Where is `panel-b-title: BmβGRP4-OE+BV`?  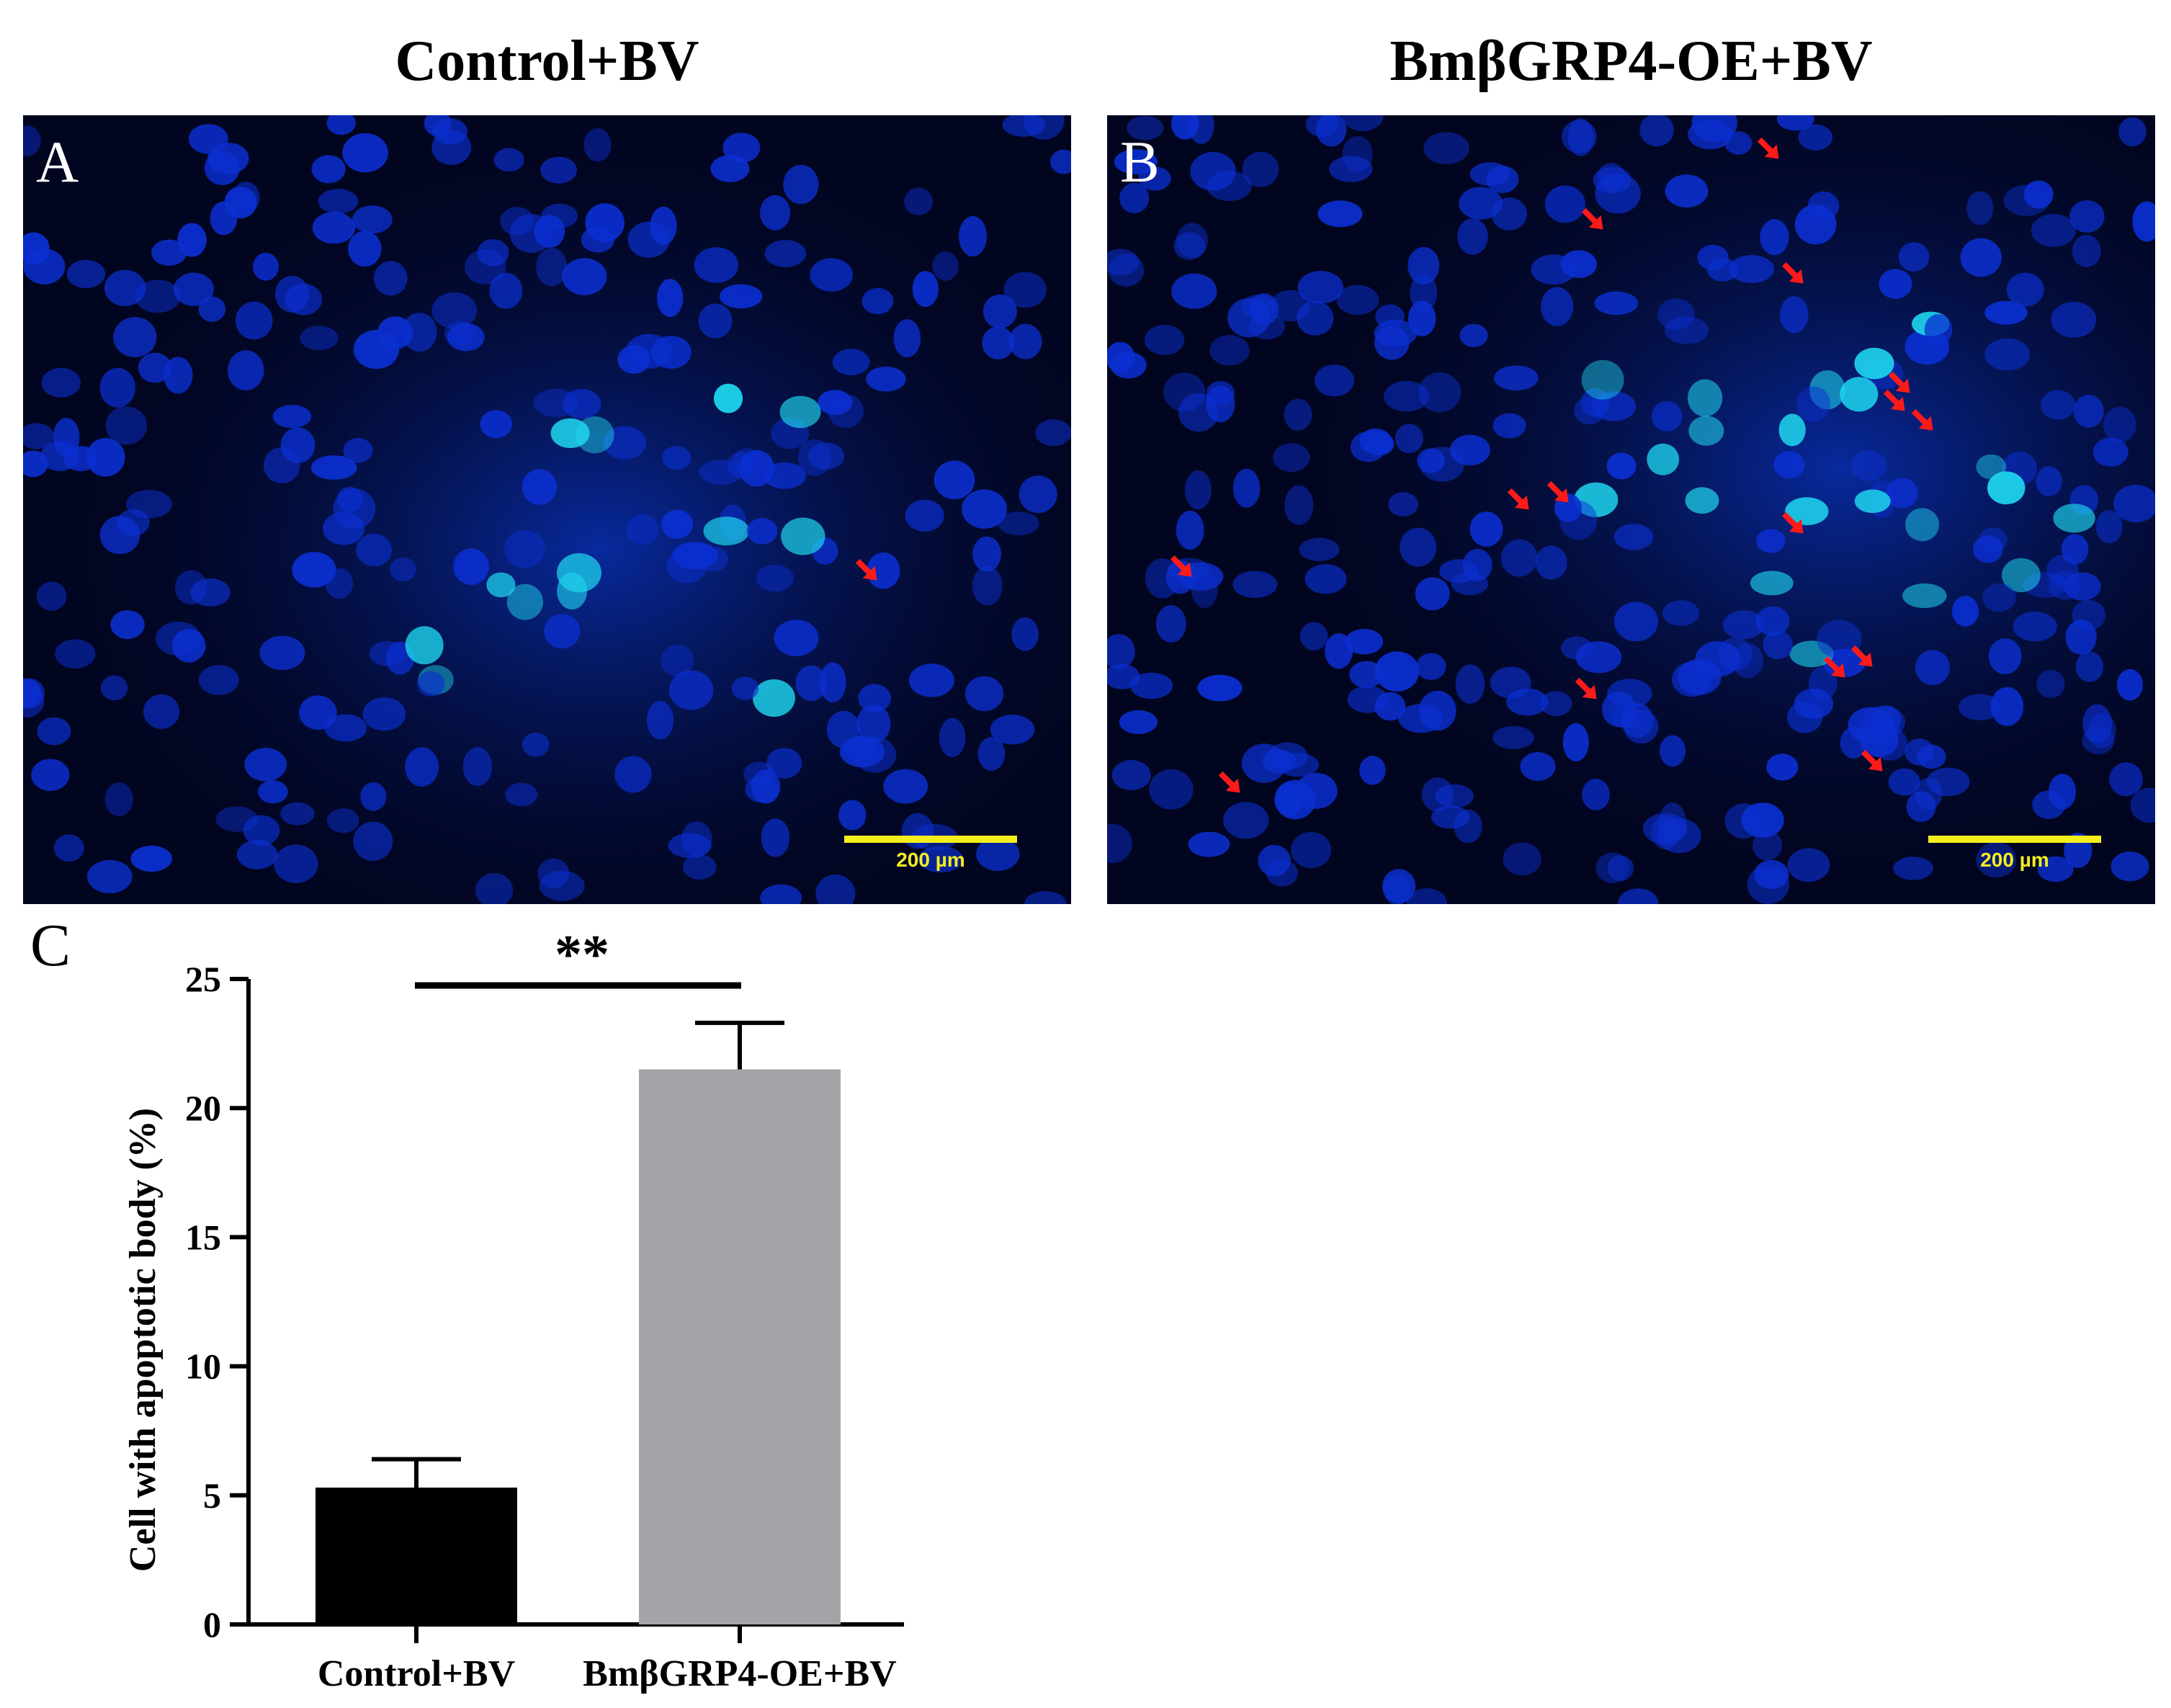
panel-b-title: BmβGRP4-OE+BV is located at coordinates (1631, 61).